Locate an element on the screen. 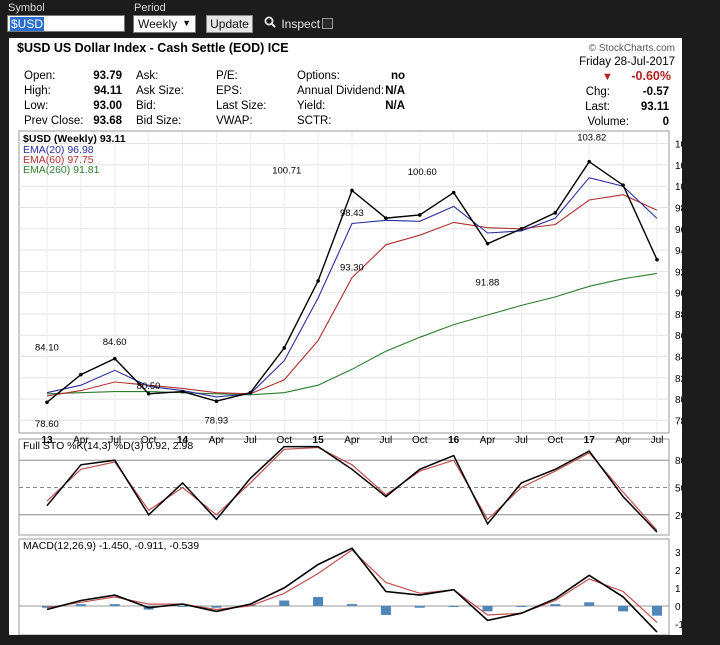 The height and width of the screenshot is (645, 720). price-y-tick-label: 98 is located at coordinates (678, 209).